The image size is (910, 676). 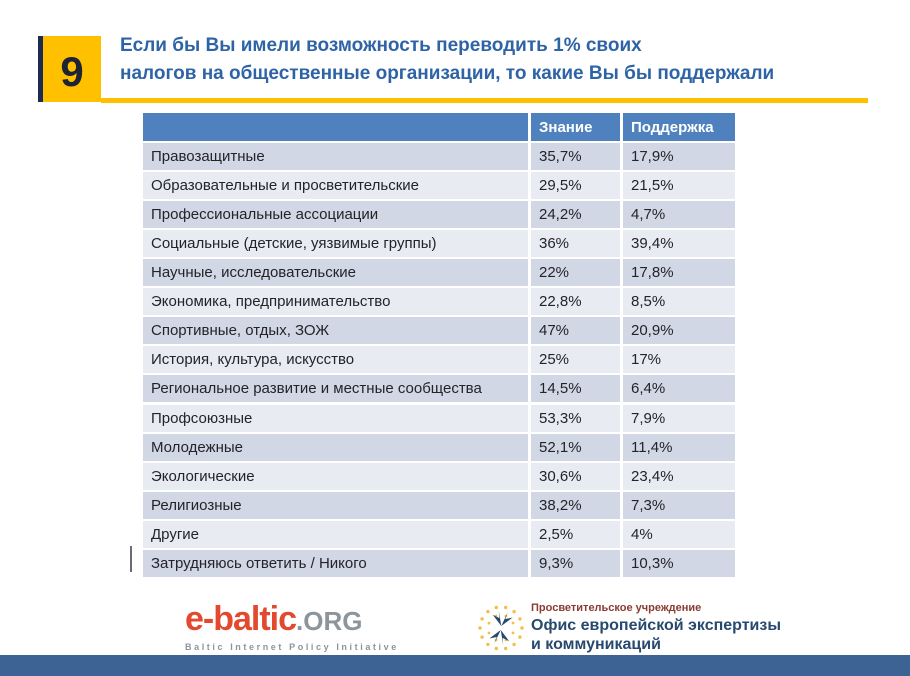 What do you see at coordinates (575, 243) in the screenshot?
I see `row-knowledge-cell: 36%` at bounding box center [575, 243].